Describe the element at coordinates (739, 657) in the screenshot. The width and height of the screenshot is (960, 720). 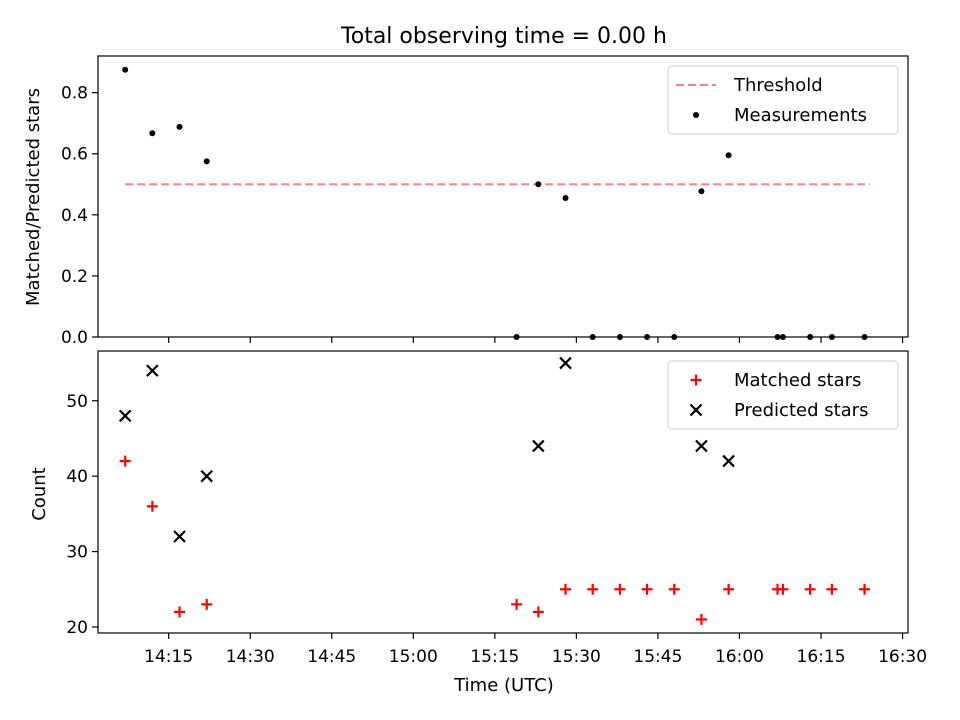
I see `x-tick-label: 16:00` at that location.